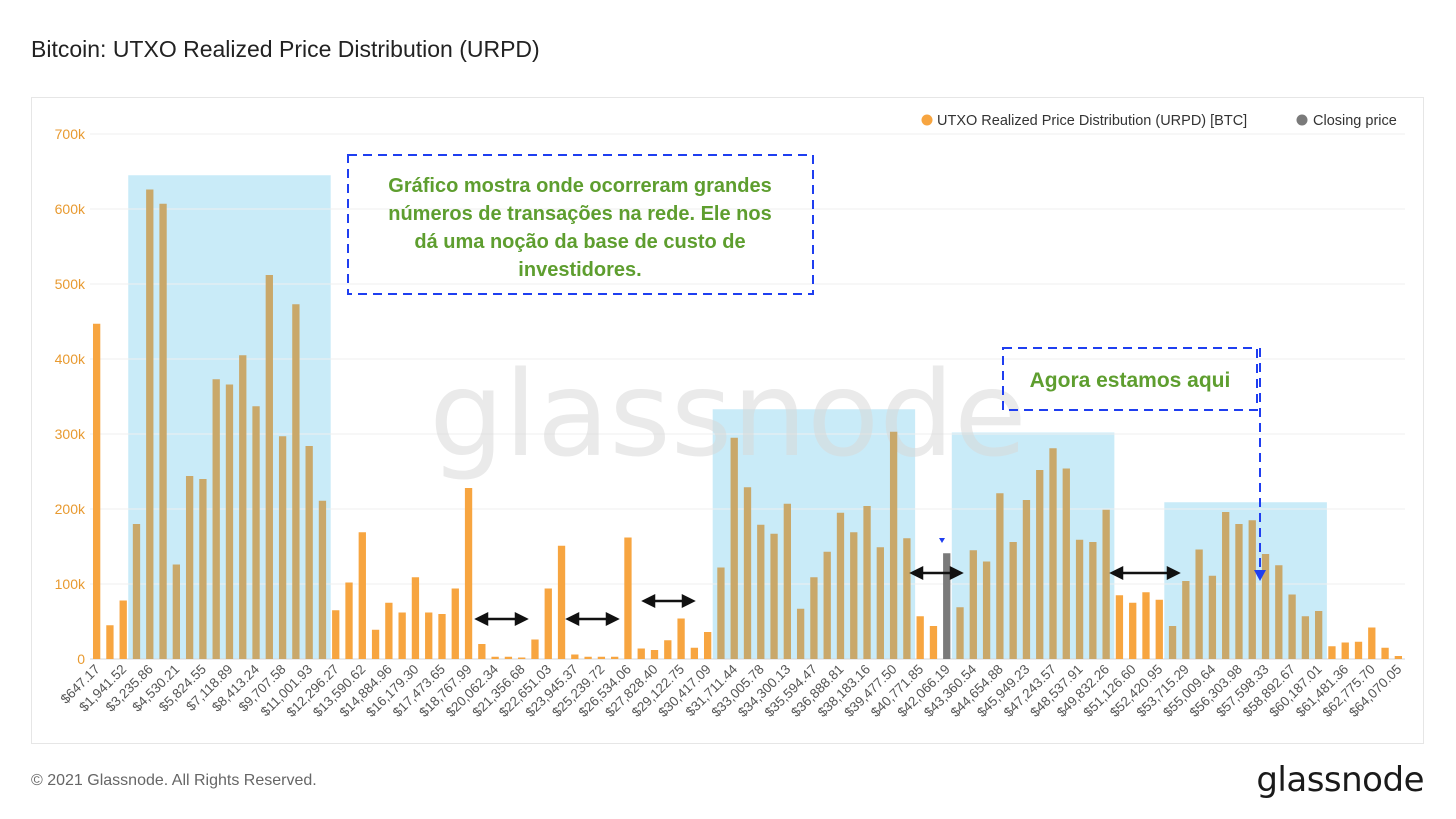 The height and width of the screenshot is (819, 1456). Describe the element at coordinates (1355, 121) in the screenshot. I see `legend-closing-label: Closing price` at that location.